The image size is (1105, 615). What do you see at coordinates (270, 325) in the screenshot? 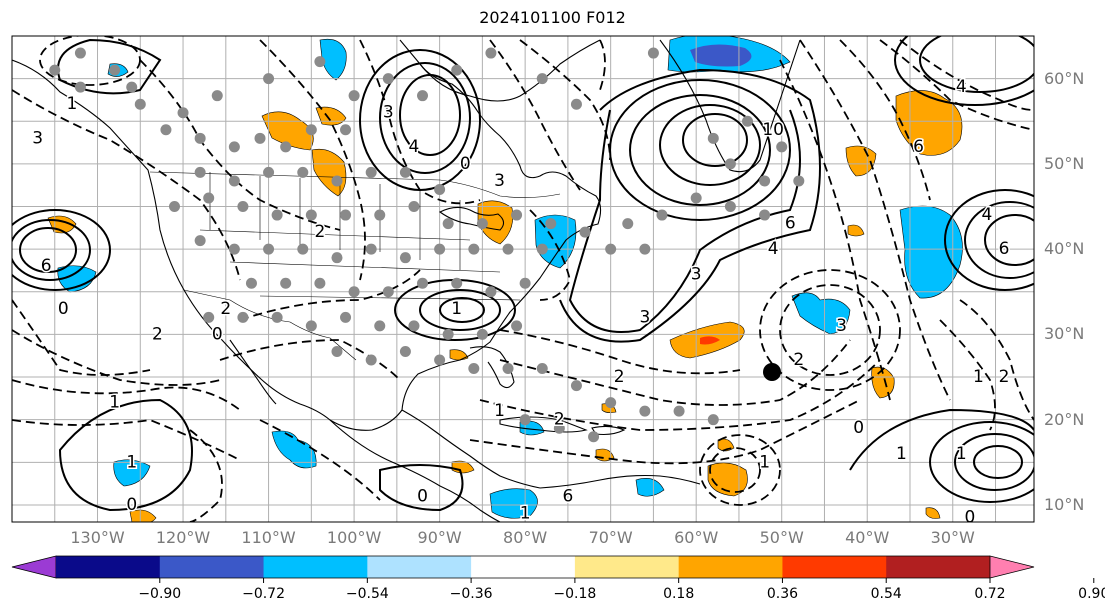
I see `us-mexico-border` at bounding box center [270, 325].